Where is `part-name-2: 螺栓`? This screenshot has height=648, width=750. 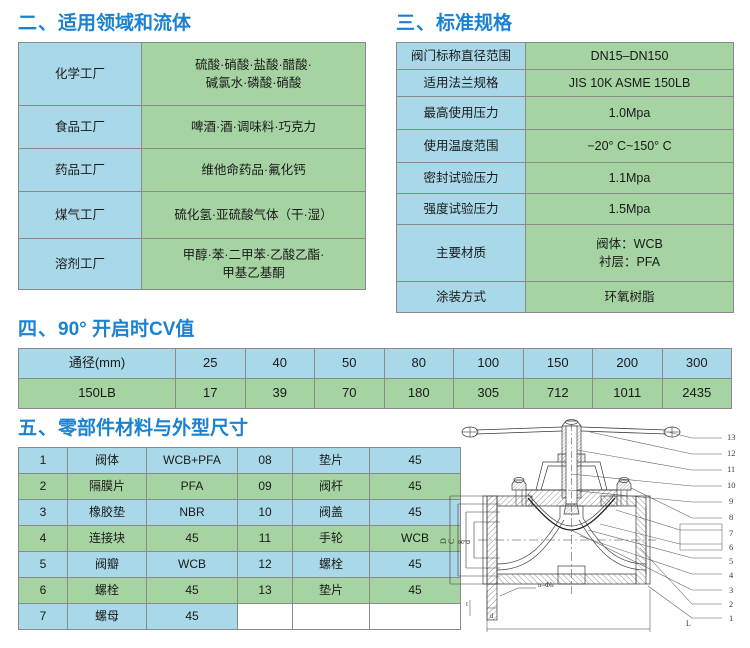 part-name-2: 螺栓 is located at coordinates (331, 564).